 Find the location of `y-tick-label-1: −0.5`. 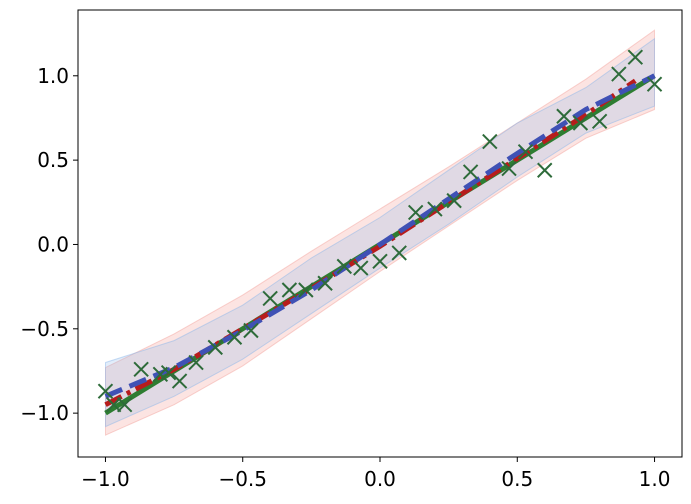

y-tick-label-1: −0.5 is located at coordinates (44, 329).